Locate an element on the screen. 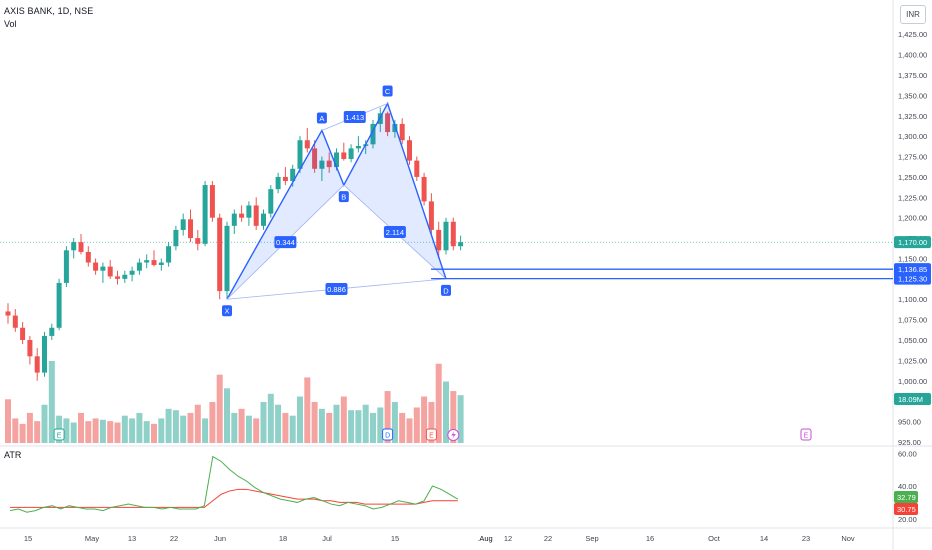 This screenshot has height=550, width=932. atr-badge-label: 30.75 is located at coordinates (906, 509).